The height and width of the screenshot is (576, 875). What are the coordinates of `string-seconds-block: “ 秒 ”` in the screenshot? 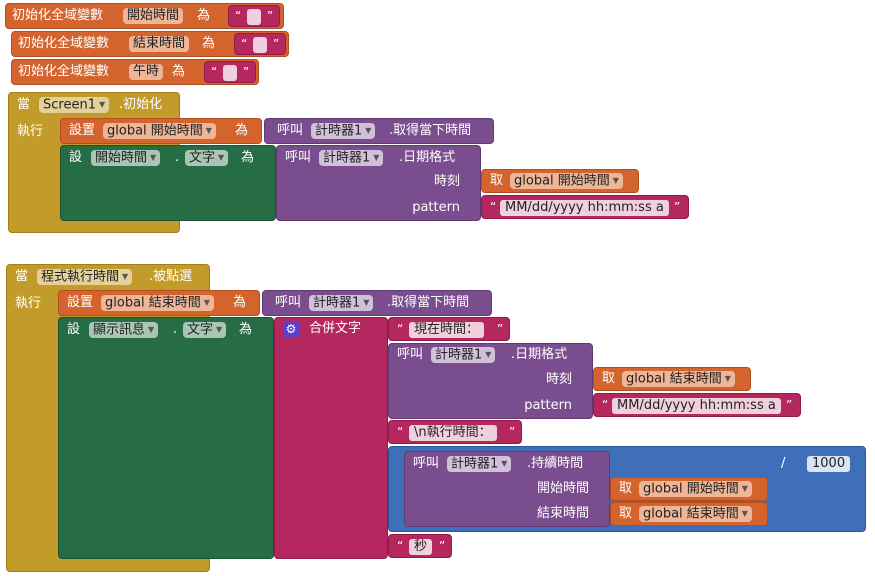 It's located at (420, 546).